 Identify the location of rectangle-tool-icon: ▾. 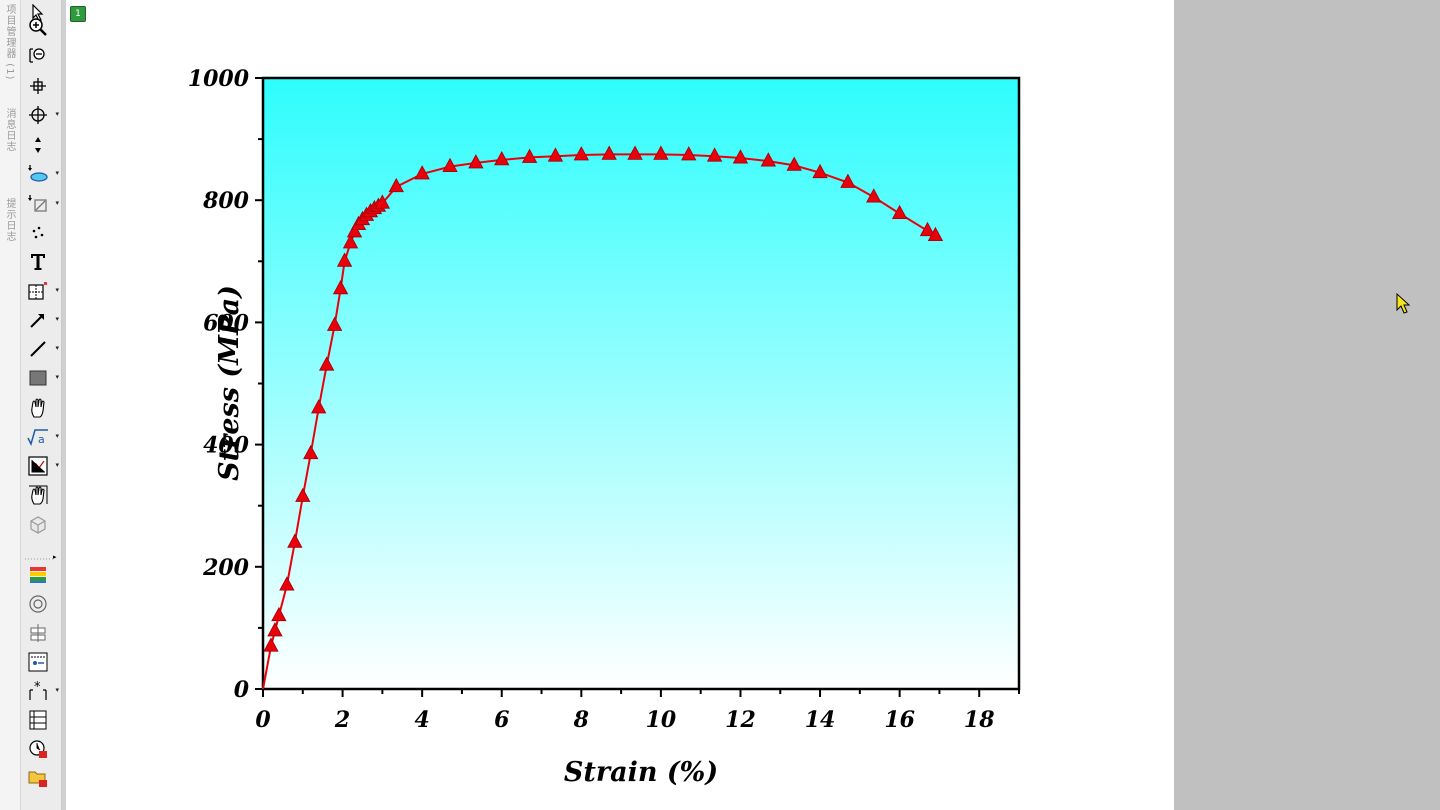
(41, 378).